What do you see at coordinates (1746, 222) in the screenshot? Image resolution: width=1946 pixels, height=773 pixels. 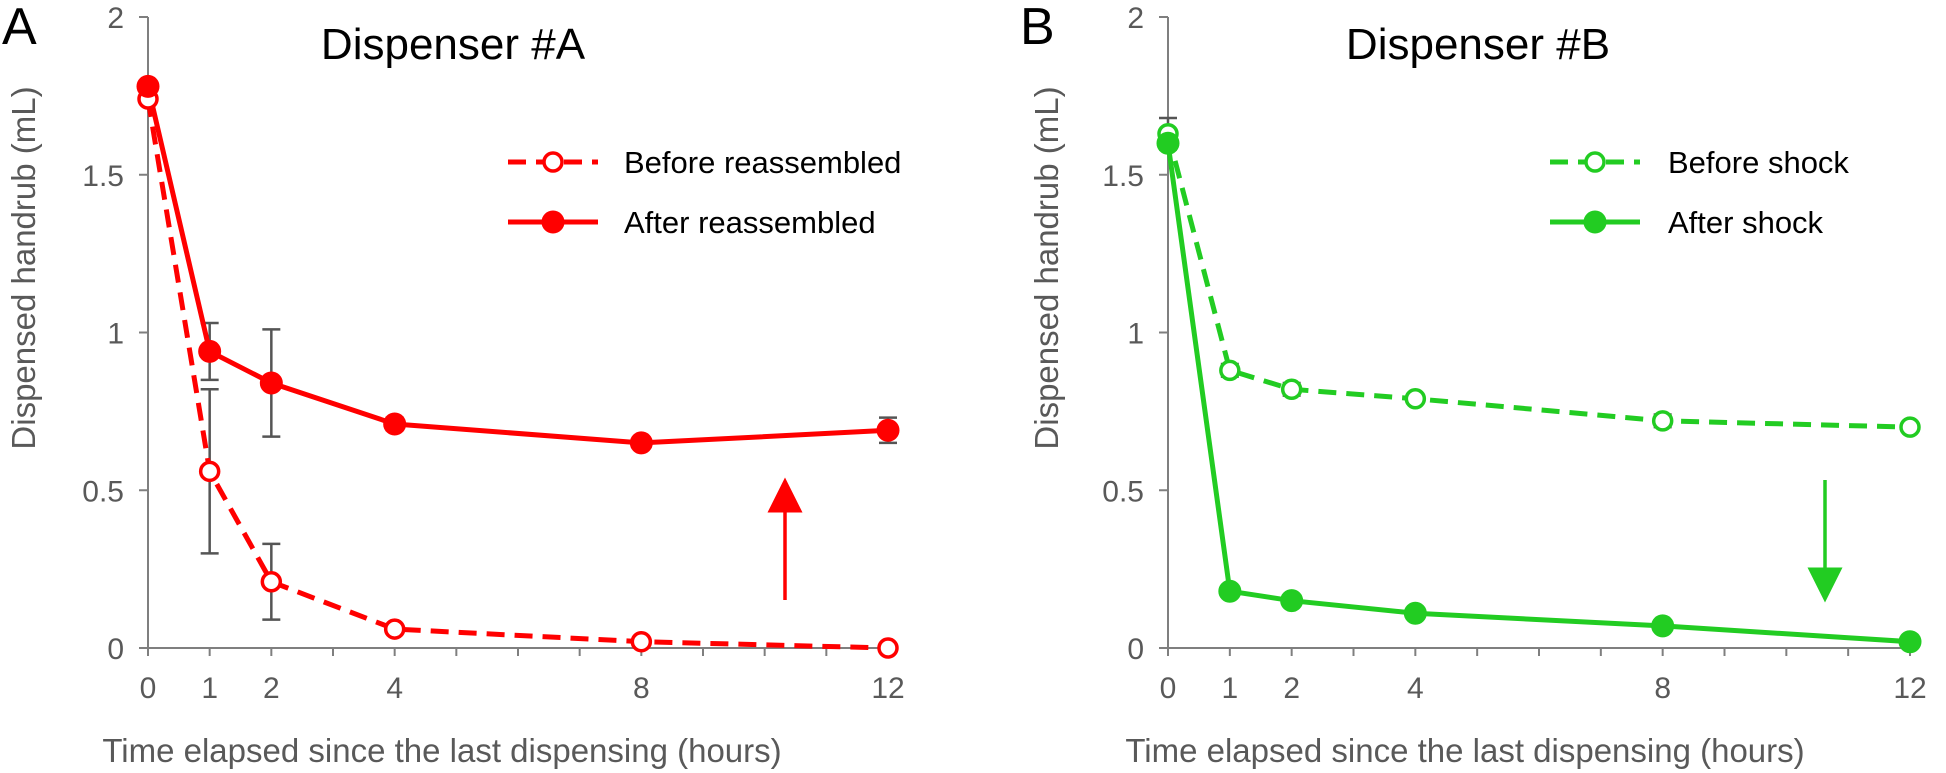 I see `legend-label-after: After shock` at bounding box center [1746, 222].